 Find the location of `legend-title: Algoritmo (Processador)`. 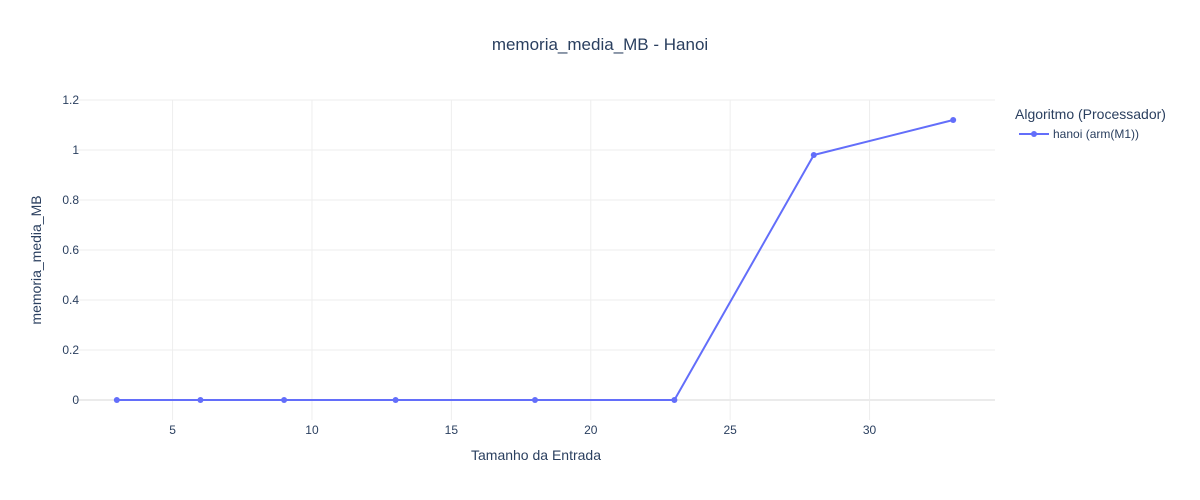

legend-title: Algoritmo (Processador) is located at coordinates (1090, 114).